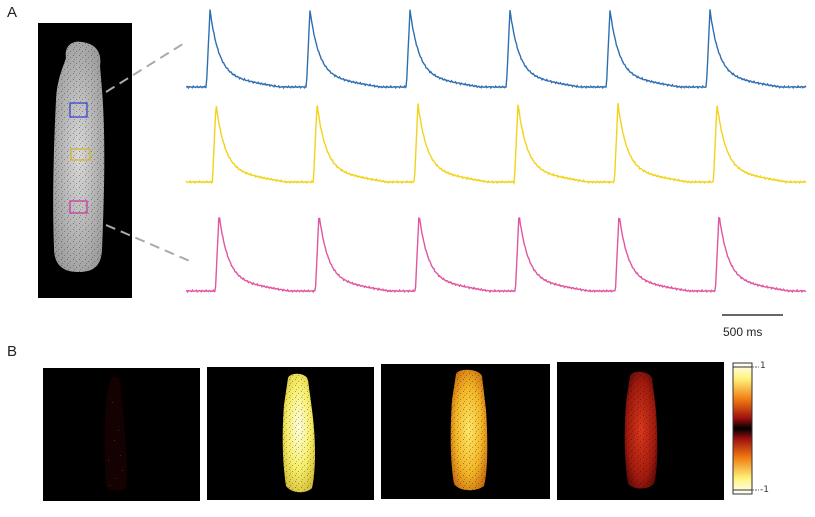 This screenshot has width=815, height=517. What do you see at coordinates (12, 12) in the screenshot?
I see `panel-label-a: A` at bounding box center [12, 12].